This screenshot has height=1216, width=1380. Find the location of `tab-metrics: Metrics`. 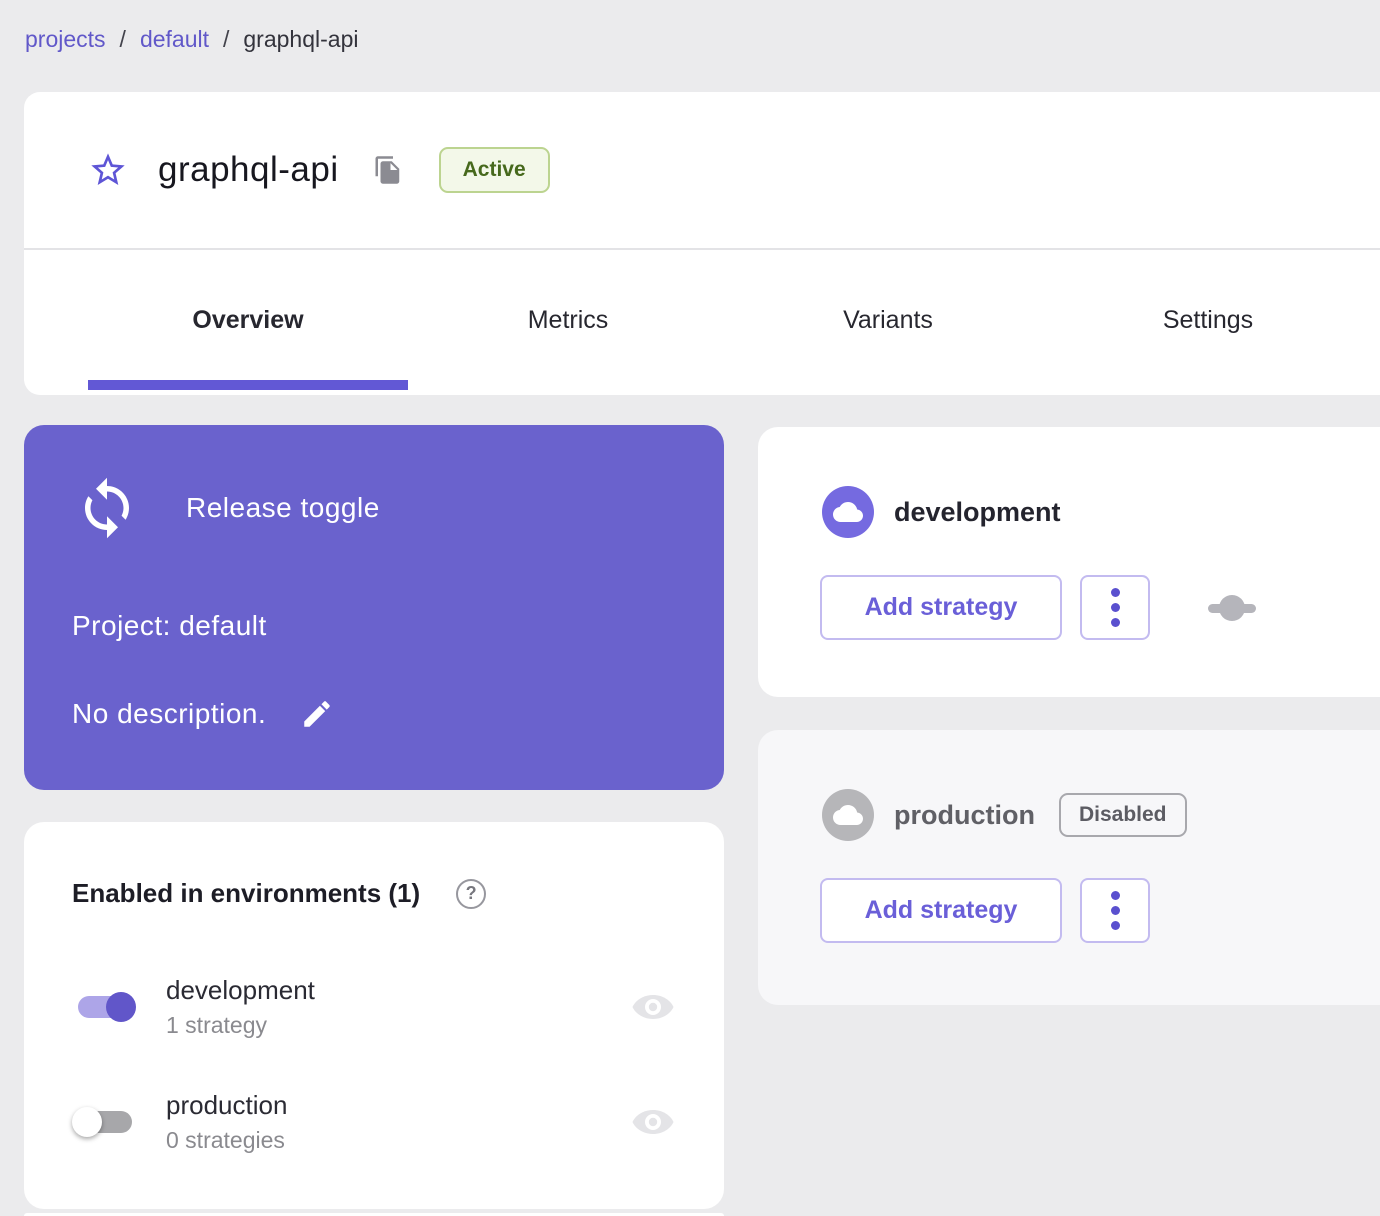

tab-metrics: Metrics is located at coordinates (568, 320).